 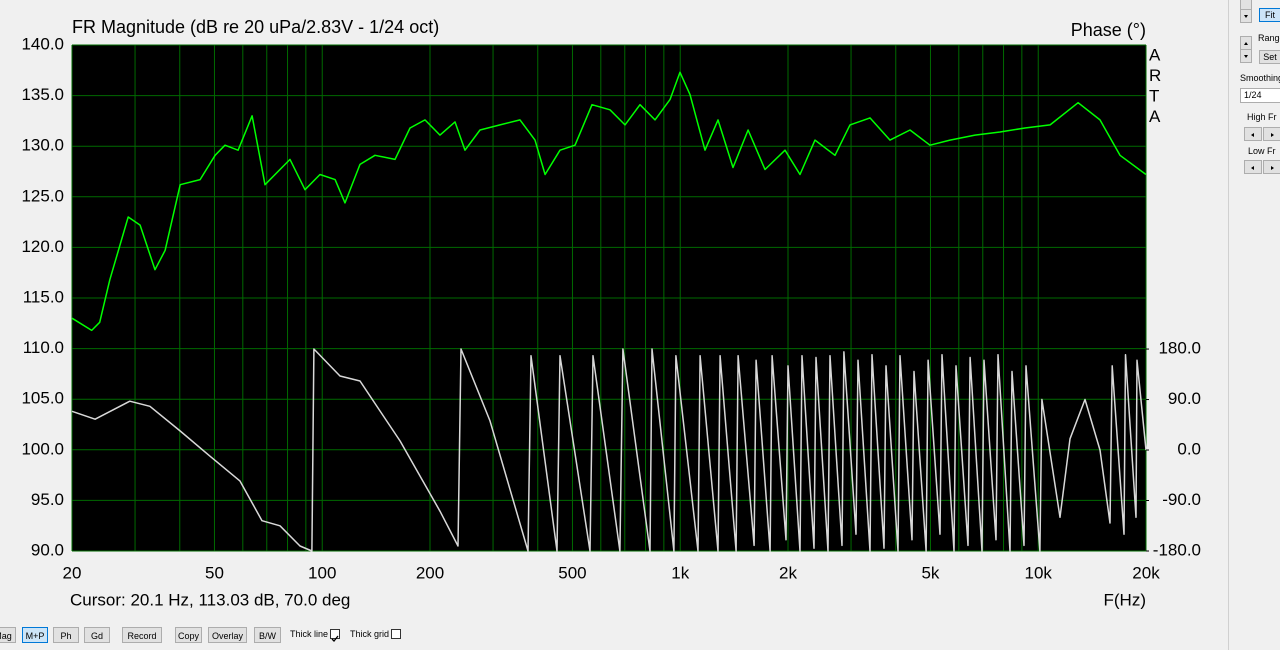 I want to click on x-tick-label: 2k, so click(x=788, y=572).